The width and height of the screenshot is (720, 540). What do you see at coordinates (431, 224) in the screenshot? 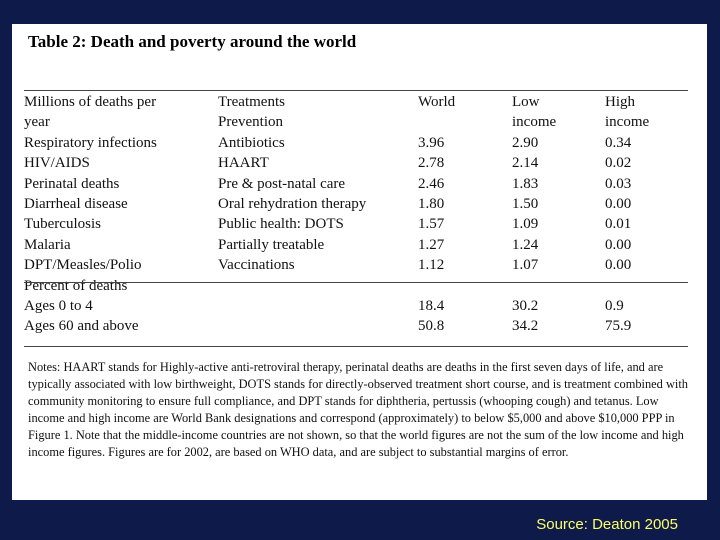
I see `world-value-cell: 1.57` at bounding box center [431, 224].